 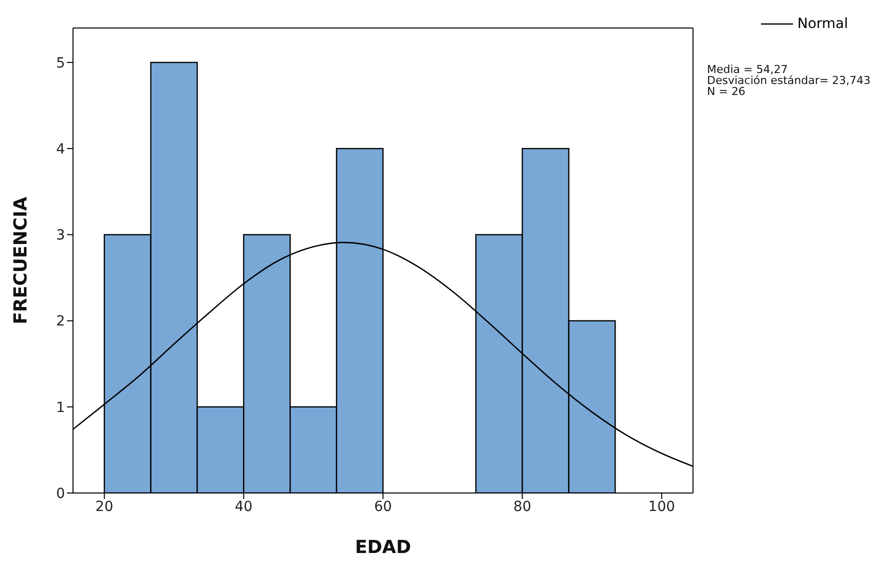 What do you see at coordinates (60, 322) in the screenshot?
I see `y-tick-label: 2` at bounding box center [60, 322].